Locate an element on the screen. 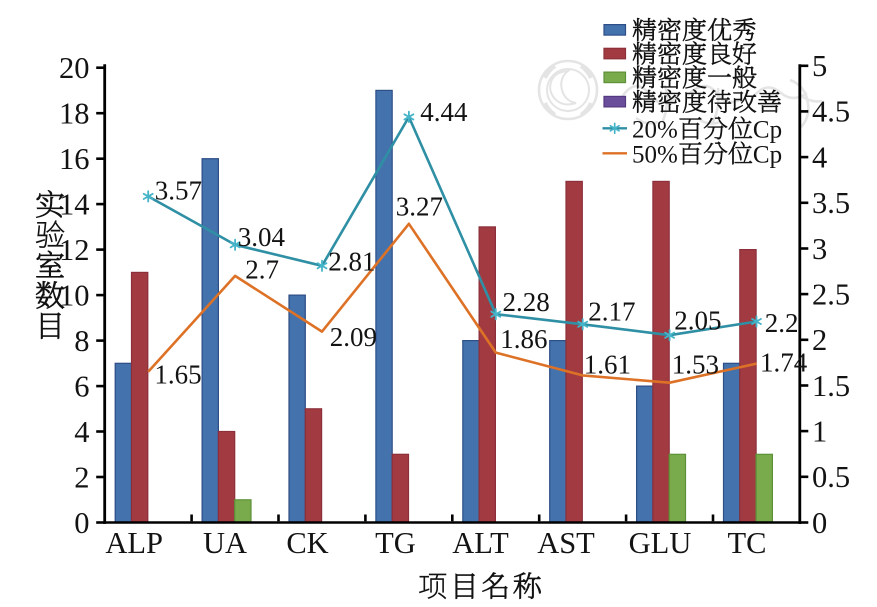 This screenshot has width=877, height=607. svg-text: AST is located at coordinates (566, 543).